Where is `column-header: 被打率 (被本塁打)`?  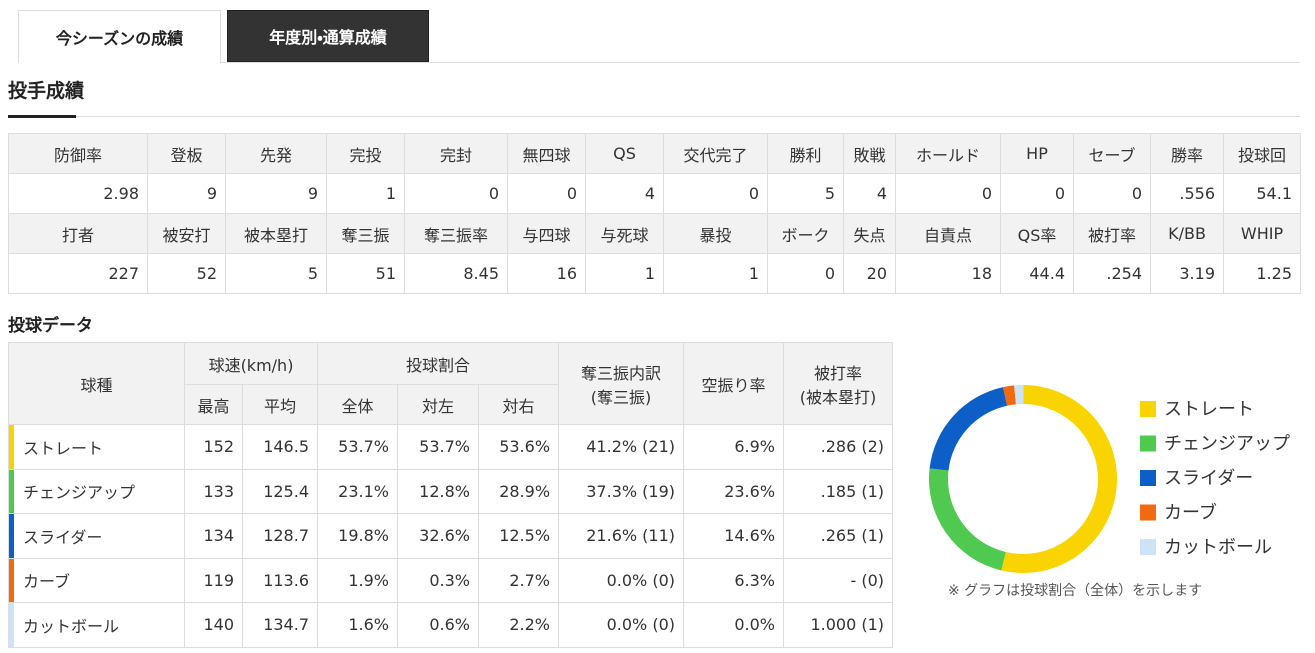
column-header: 被打率 (被本塁打) is located at coordinates (838, 383).